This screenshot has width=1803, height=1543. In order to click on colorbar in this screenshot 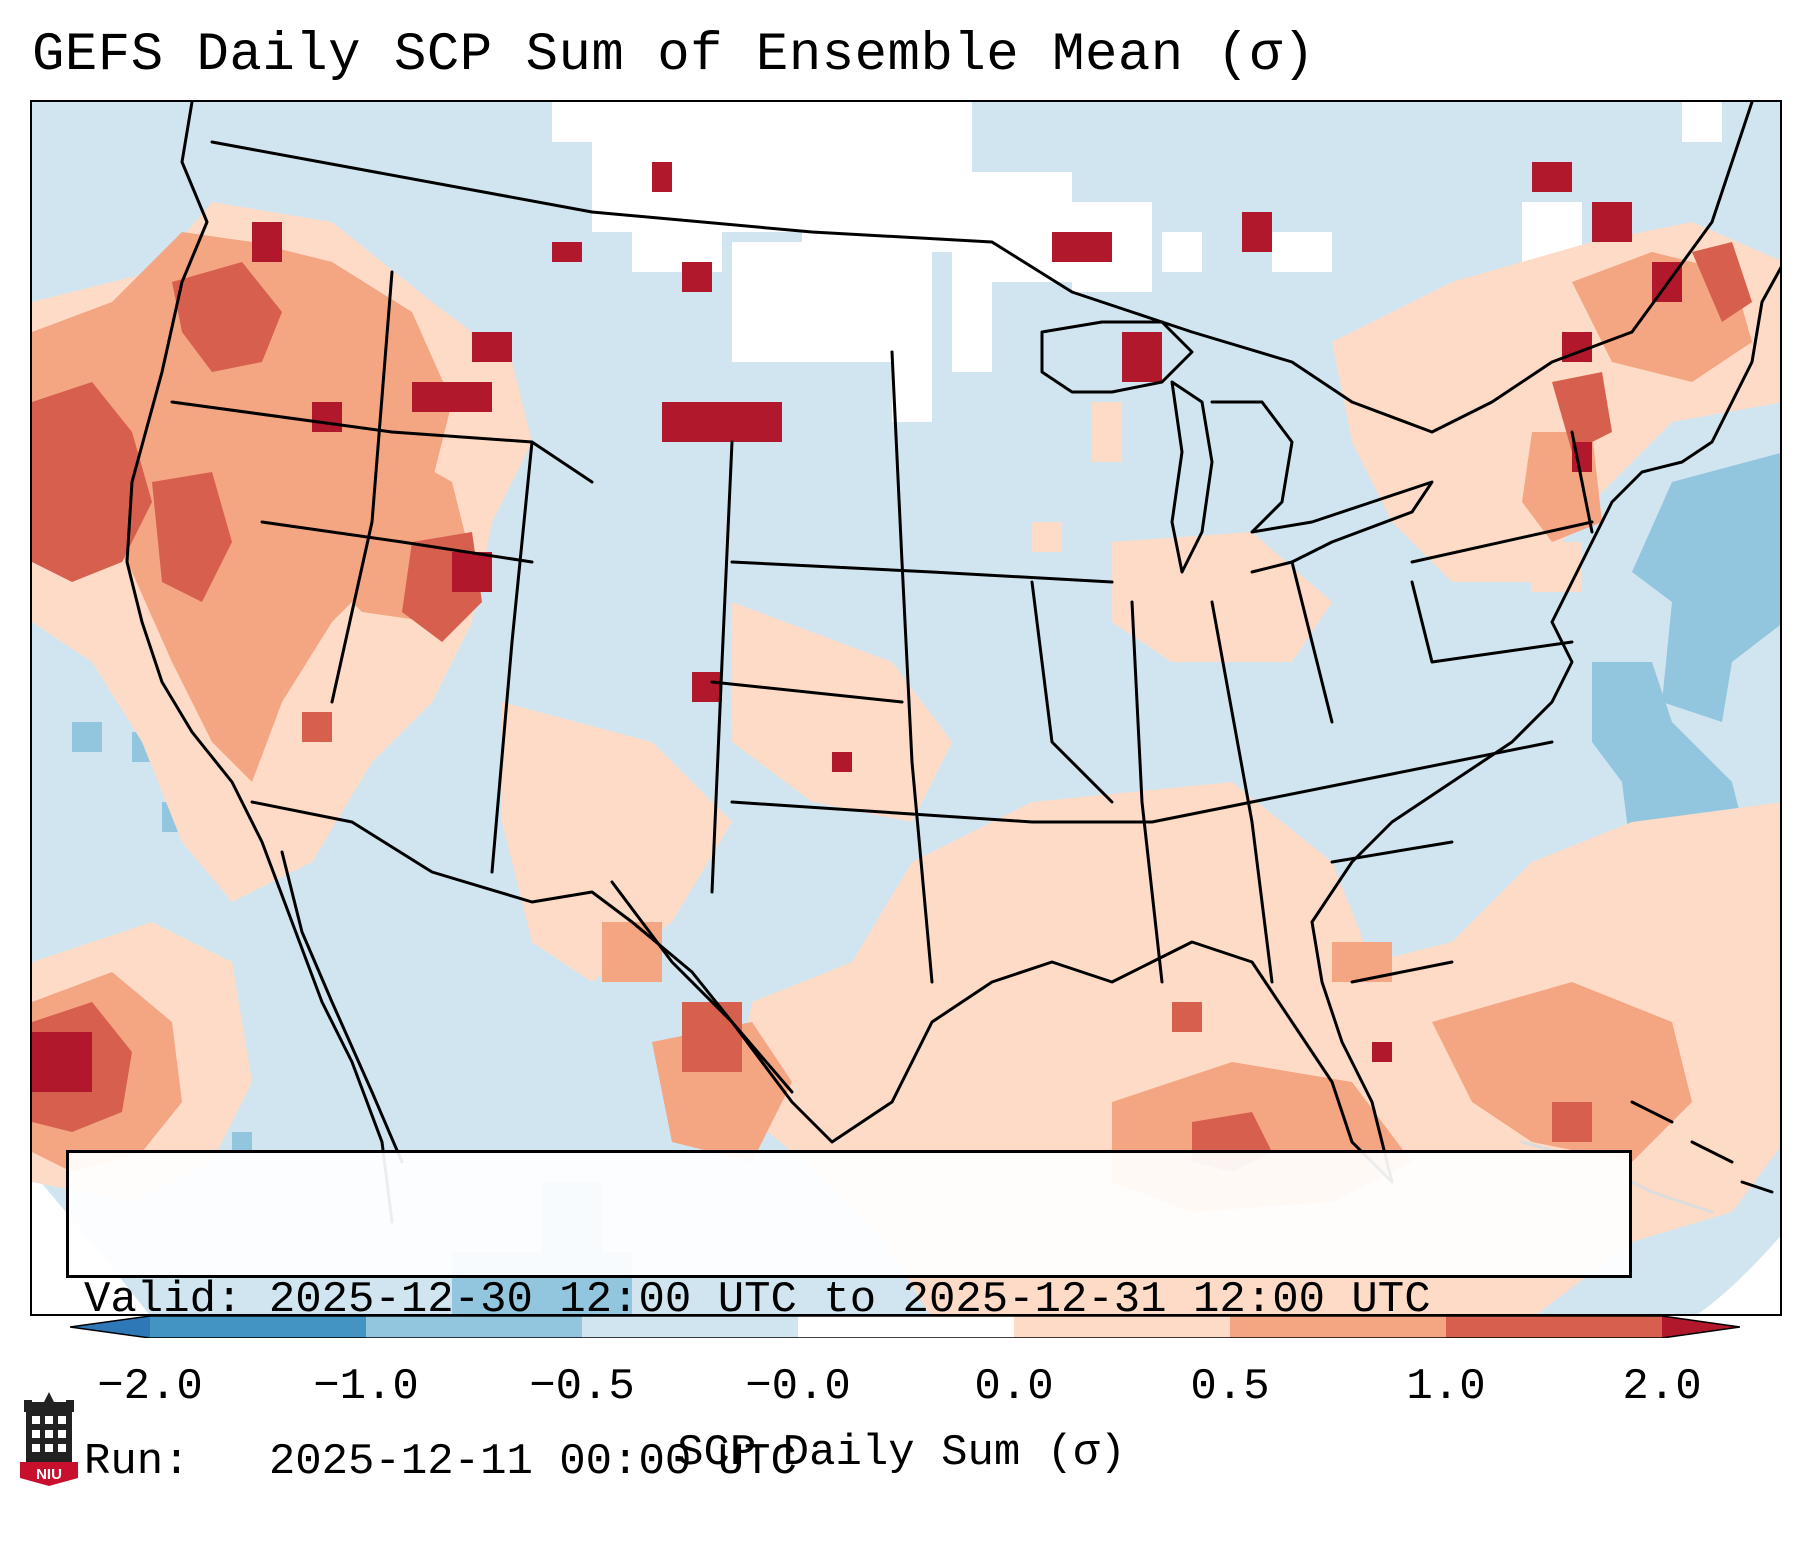, I will do `click(905, 1327)`.